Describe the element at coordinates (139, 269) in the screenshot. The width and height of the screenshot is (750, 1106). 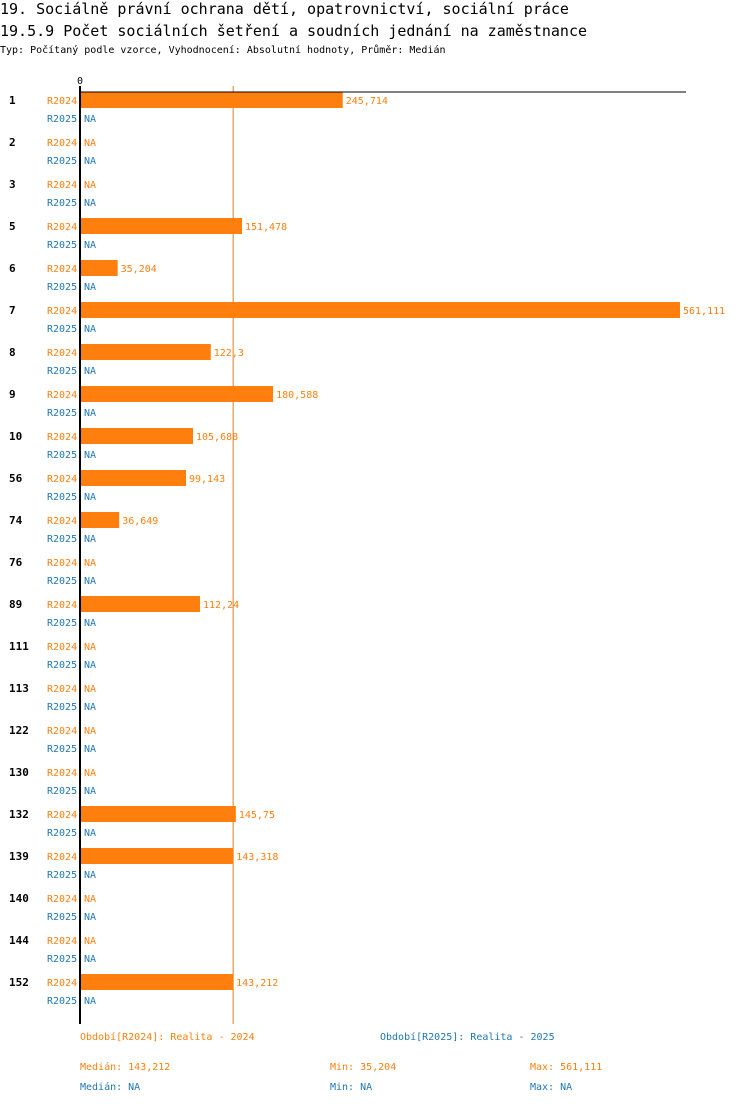
I see `data-label-r2024: 35,204` at that location.